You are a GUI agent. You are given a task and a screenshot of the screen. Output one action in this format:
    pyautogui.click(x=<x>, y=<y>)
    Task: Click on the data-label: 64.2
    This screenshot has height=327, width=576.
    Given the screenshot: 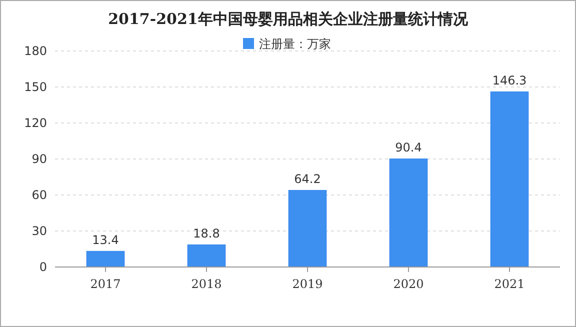 What is the action you would take?
    pyautogui.click(x=307, y=179)
    